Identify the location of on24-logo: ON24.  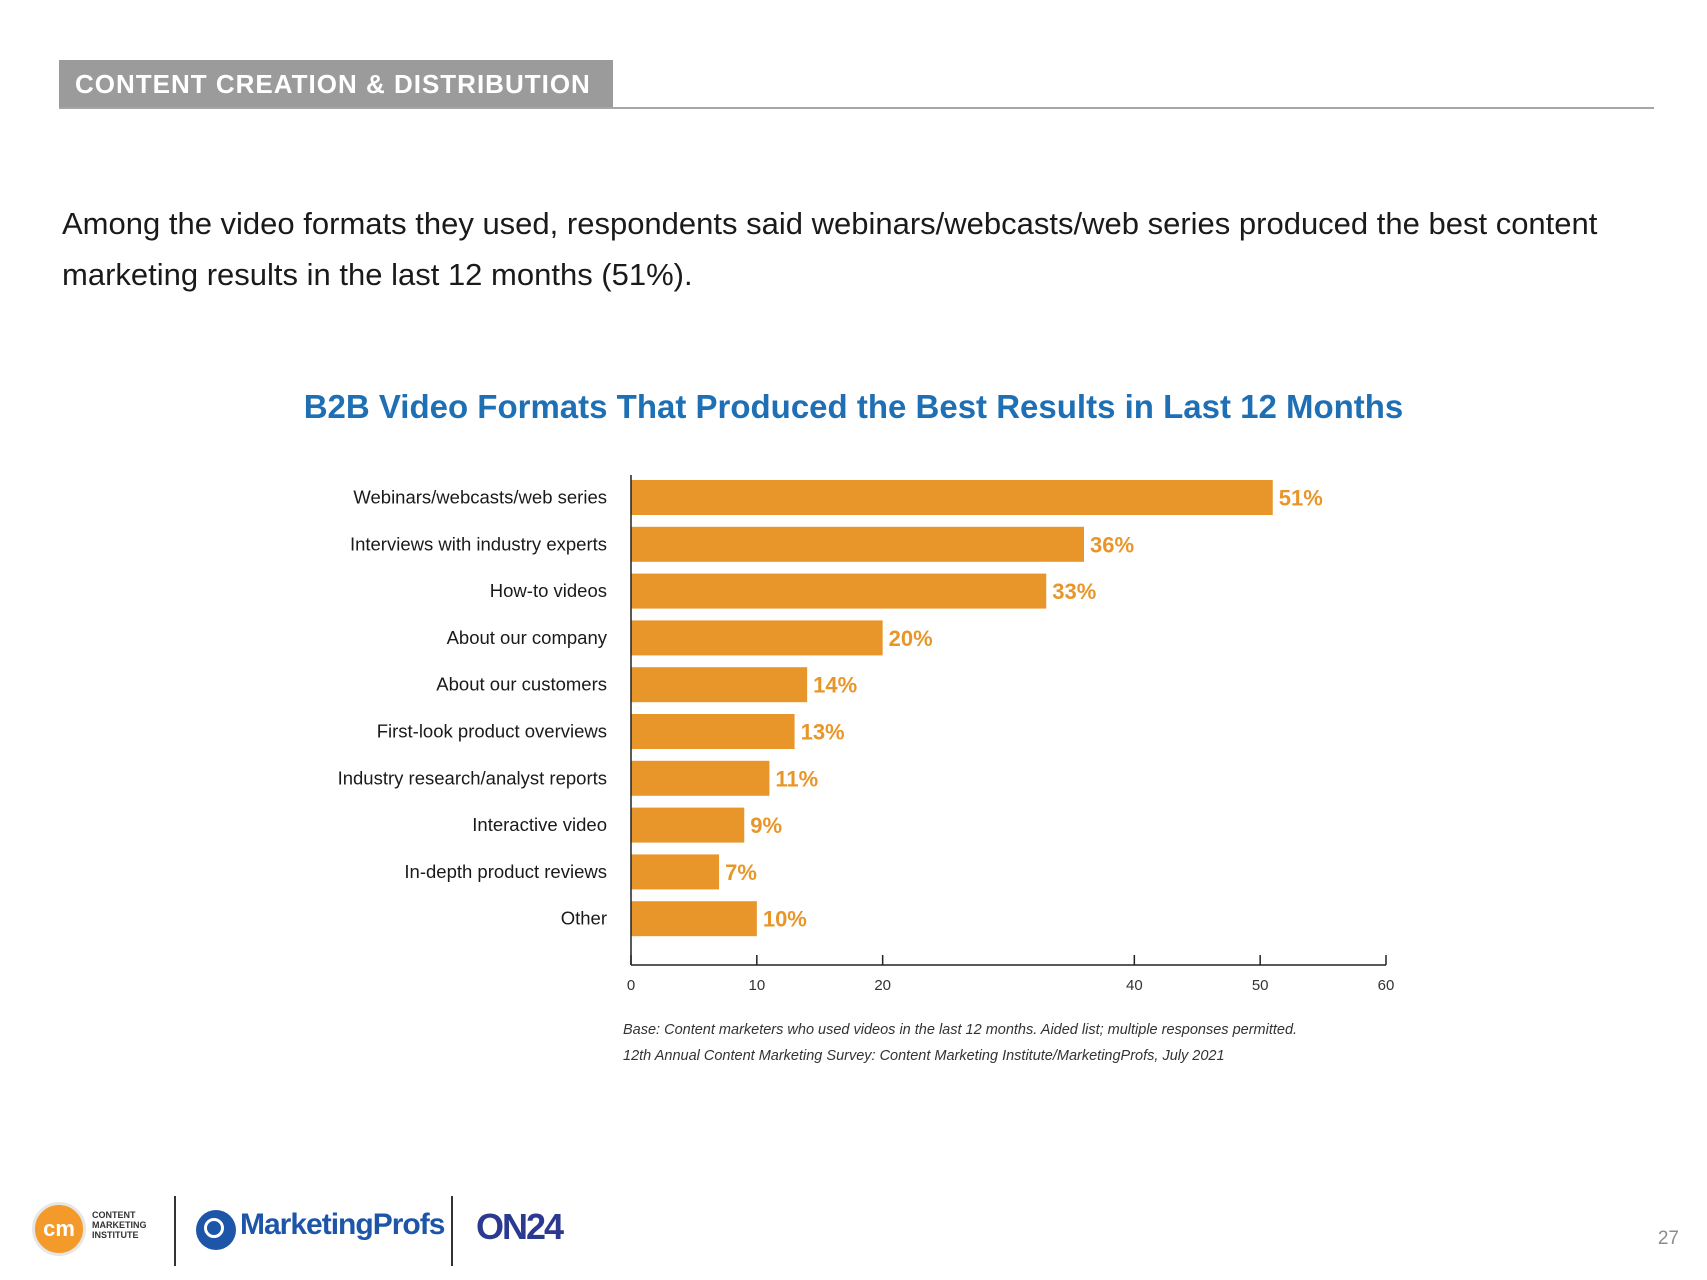
(520, 1226).